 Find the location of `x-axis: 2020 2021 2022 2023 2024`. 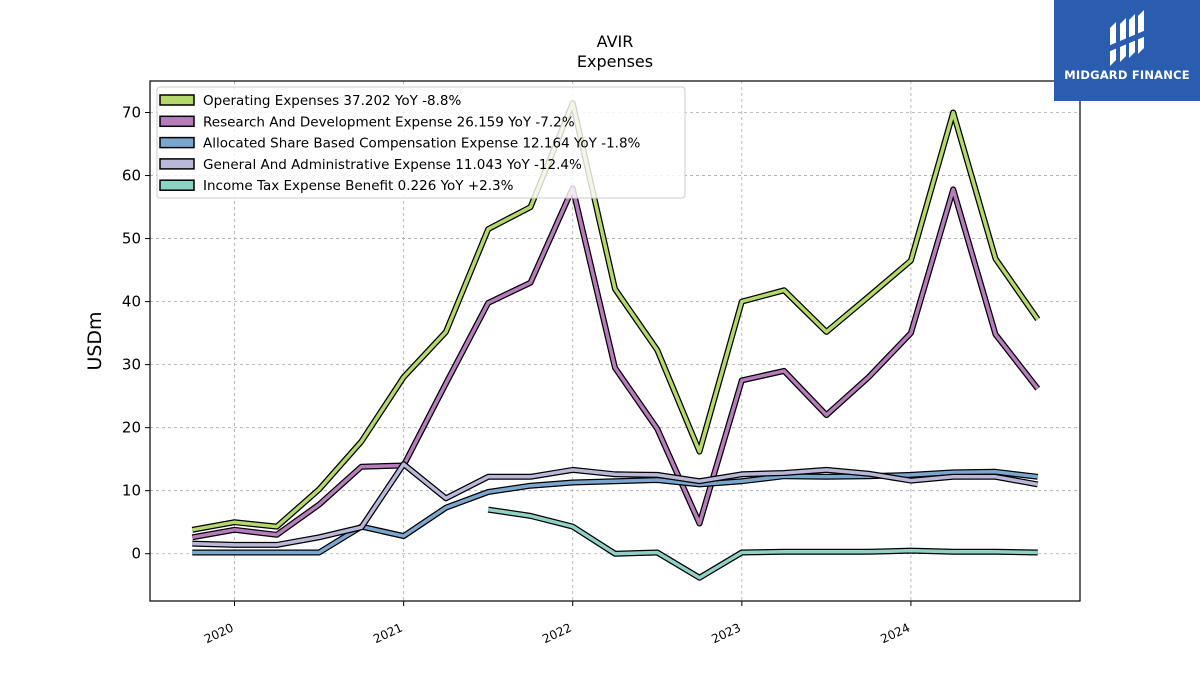

x-axis: 2020 2021 2022 2023 2024 is located at coordinates (557, 623).